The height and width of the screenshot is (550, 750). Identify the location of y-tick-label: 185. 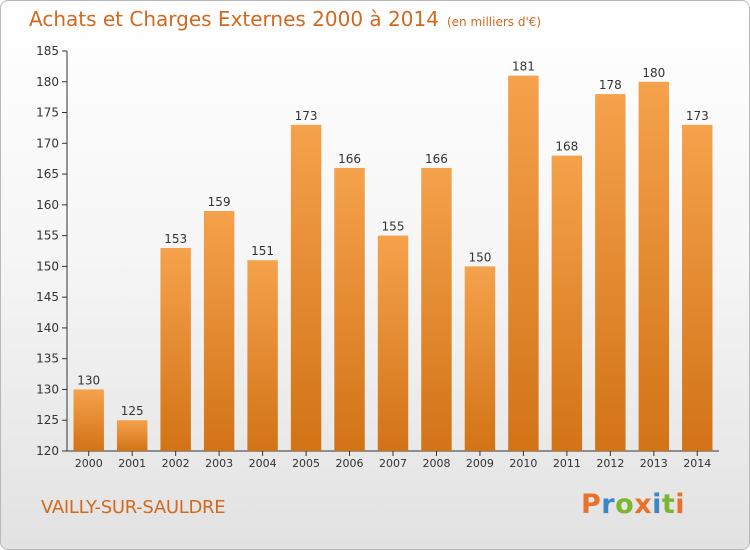
(47, 51).